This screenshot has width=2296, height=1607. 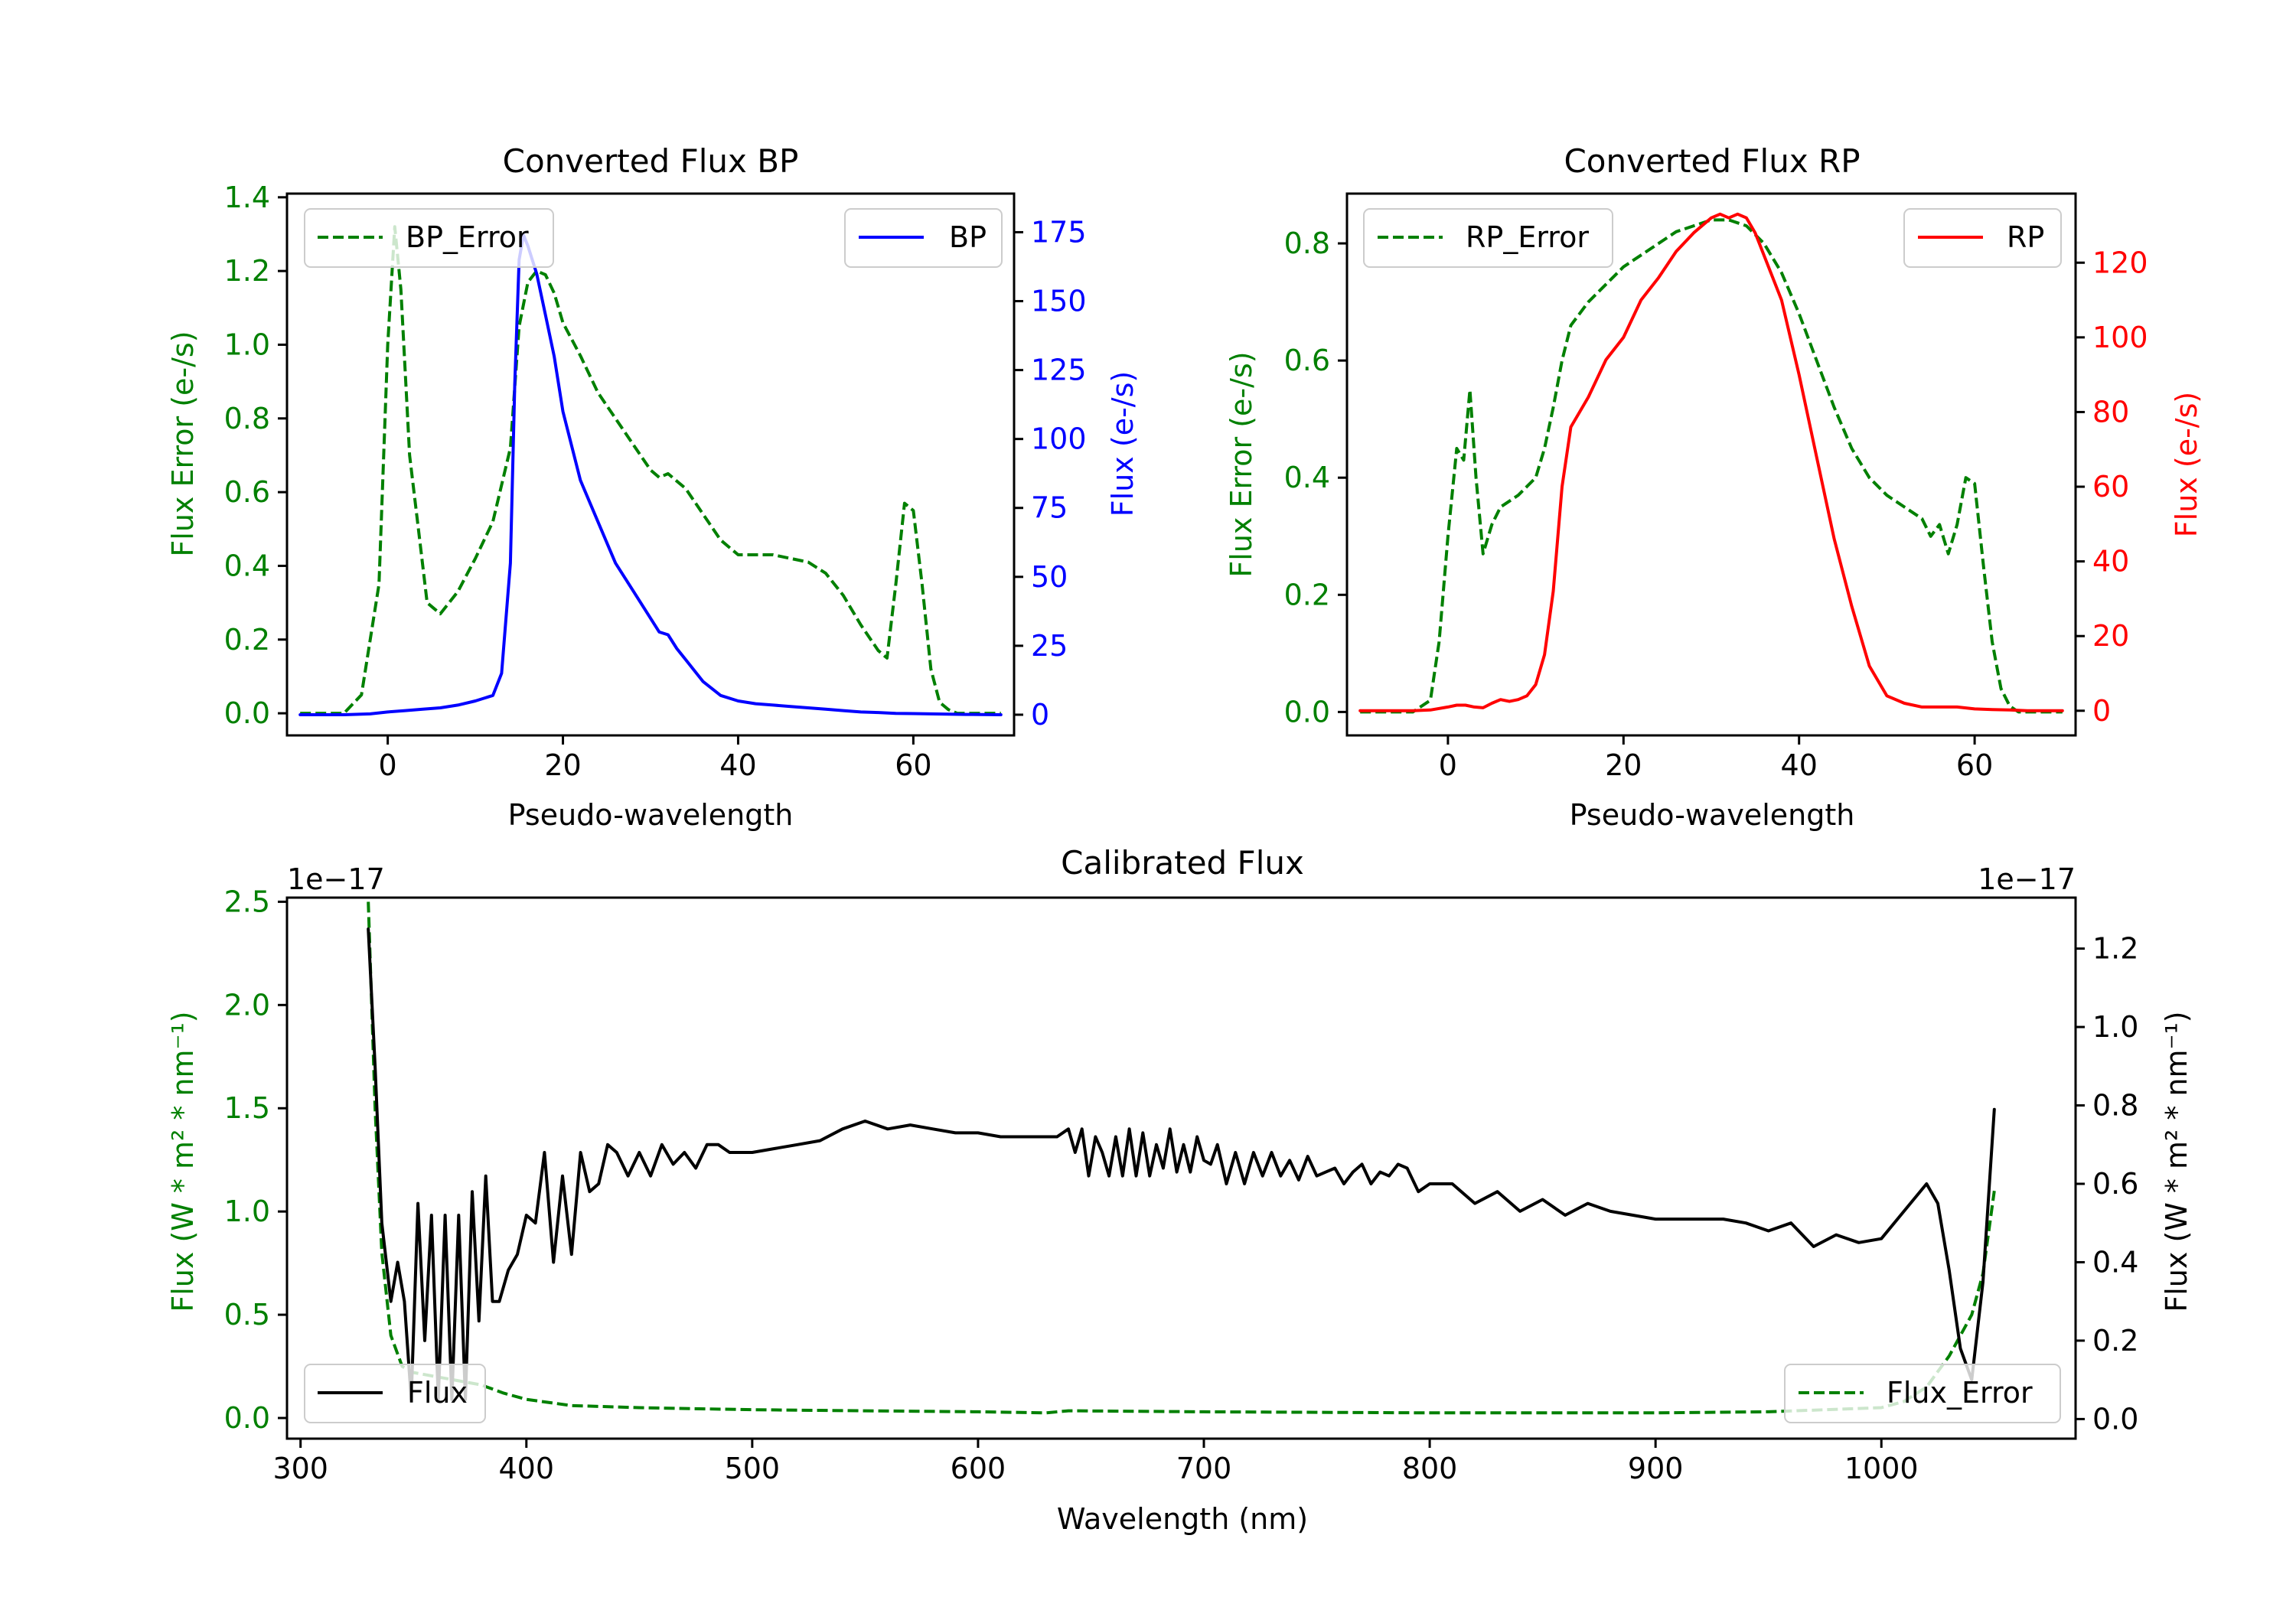 What do you see at coordinates (2025, 237) in the screenshot?
I see `rp-legend-flux-label: RP` at bounding box center [2025, 237].